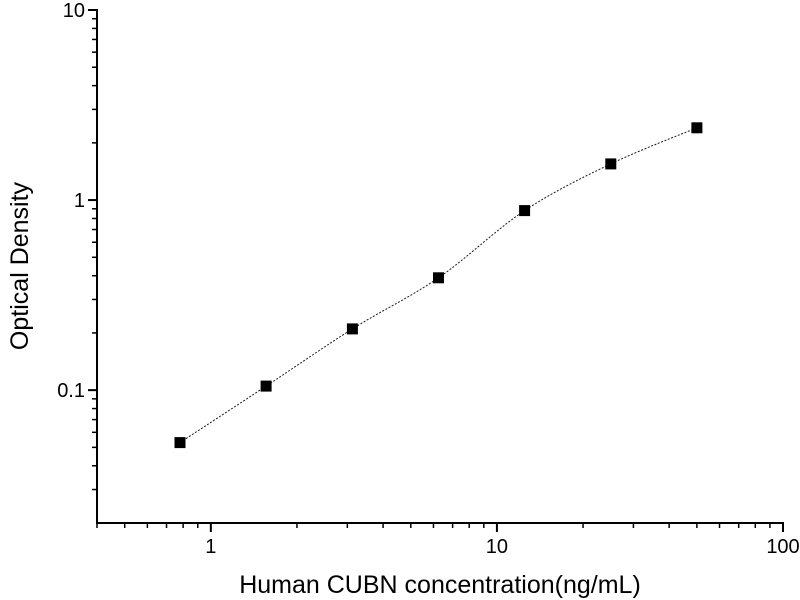 This screenshot has width=800, height=600. Describe the element at coordinates (497, 547) in the screenshot. I see `x-tick-label: 10` at that location.